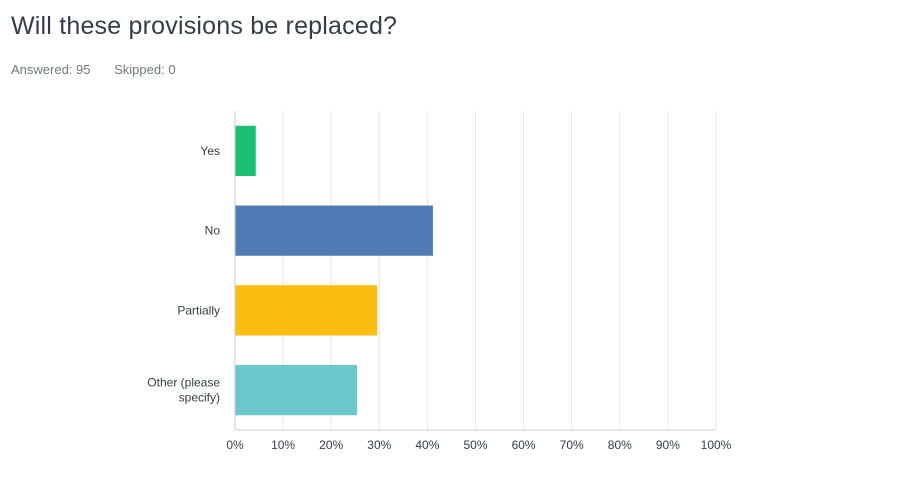 The width and height of the screenshot is (902, 493). What do you see at coordinates (668, 445) in the screenshot?
I see `x-tick-label: 90%` at bounding box center [668, 445].